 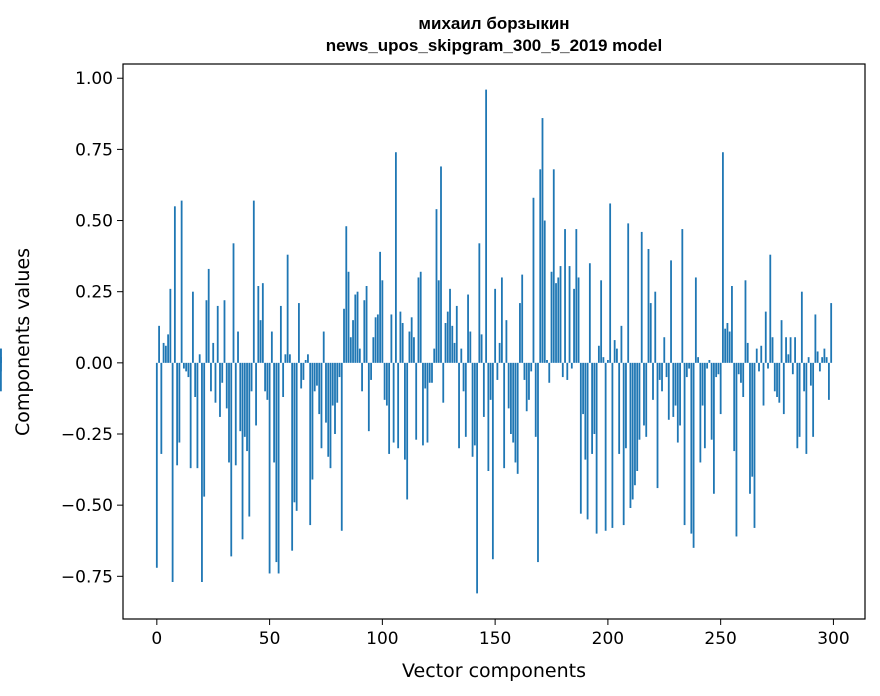 I want to click on x-tick-label: 200, so click(x=608, y=639).